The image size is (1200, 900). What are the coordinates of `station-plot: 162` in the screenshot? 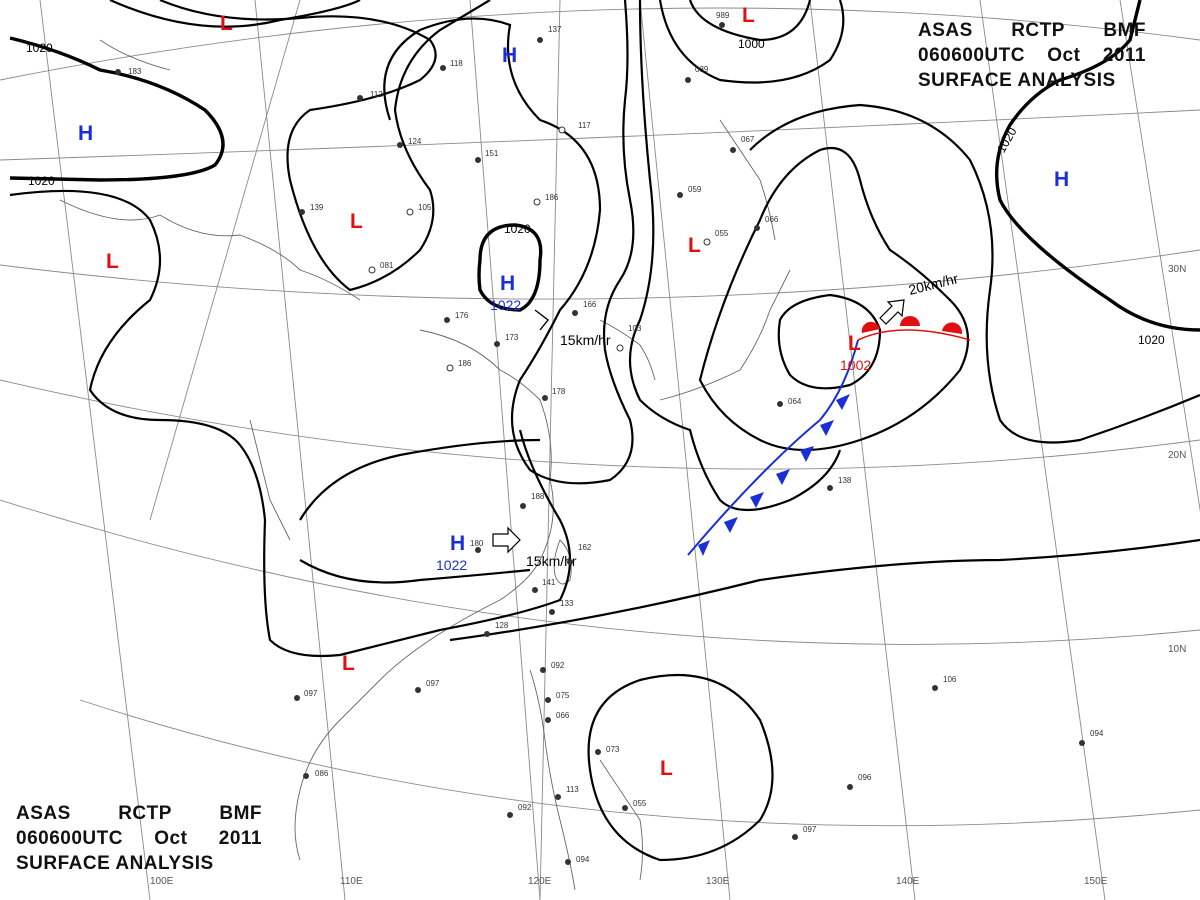 It's located at (579, 554).